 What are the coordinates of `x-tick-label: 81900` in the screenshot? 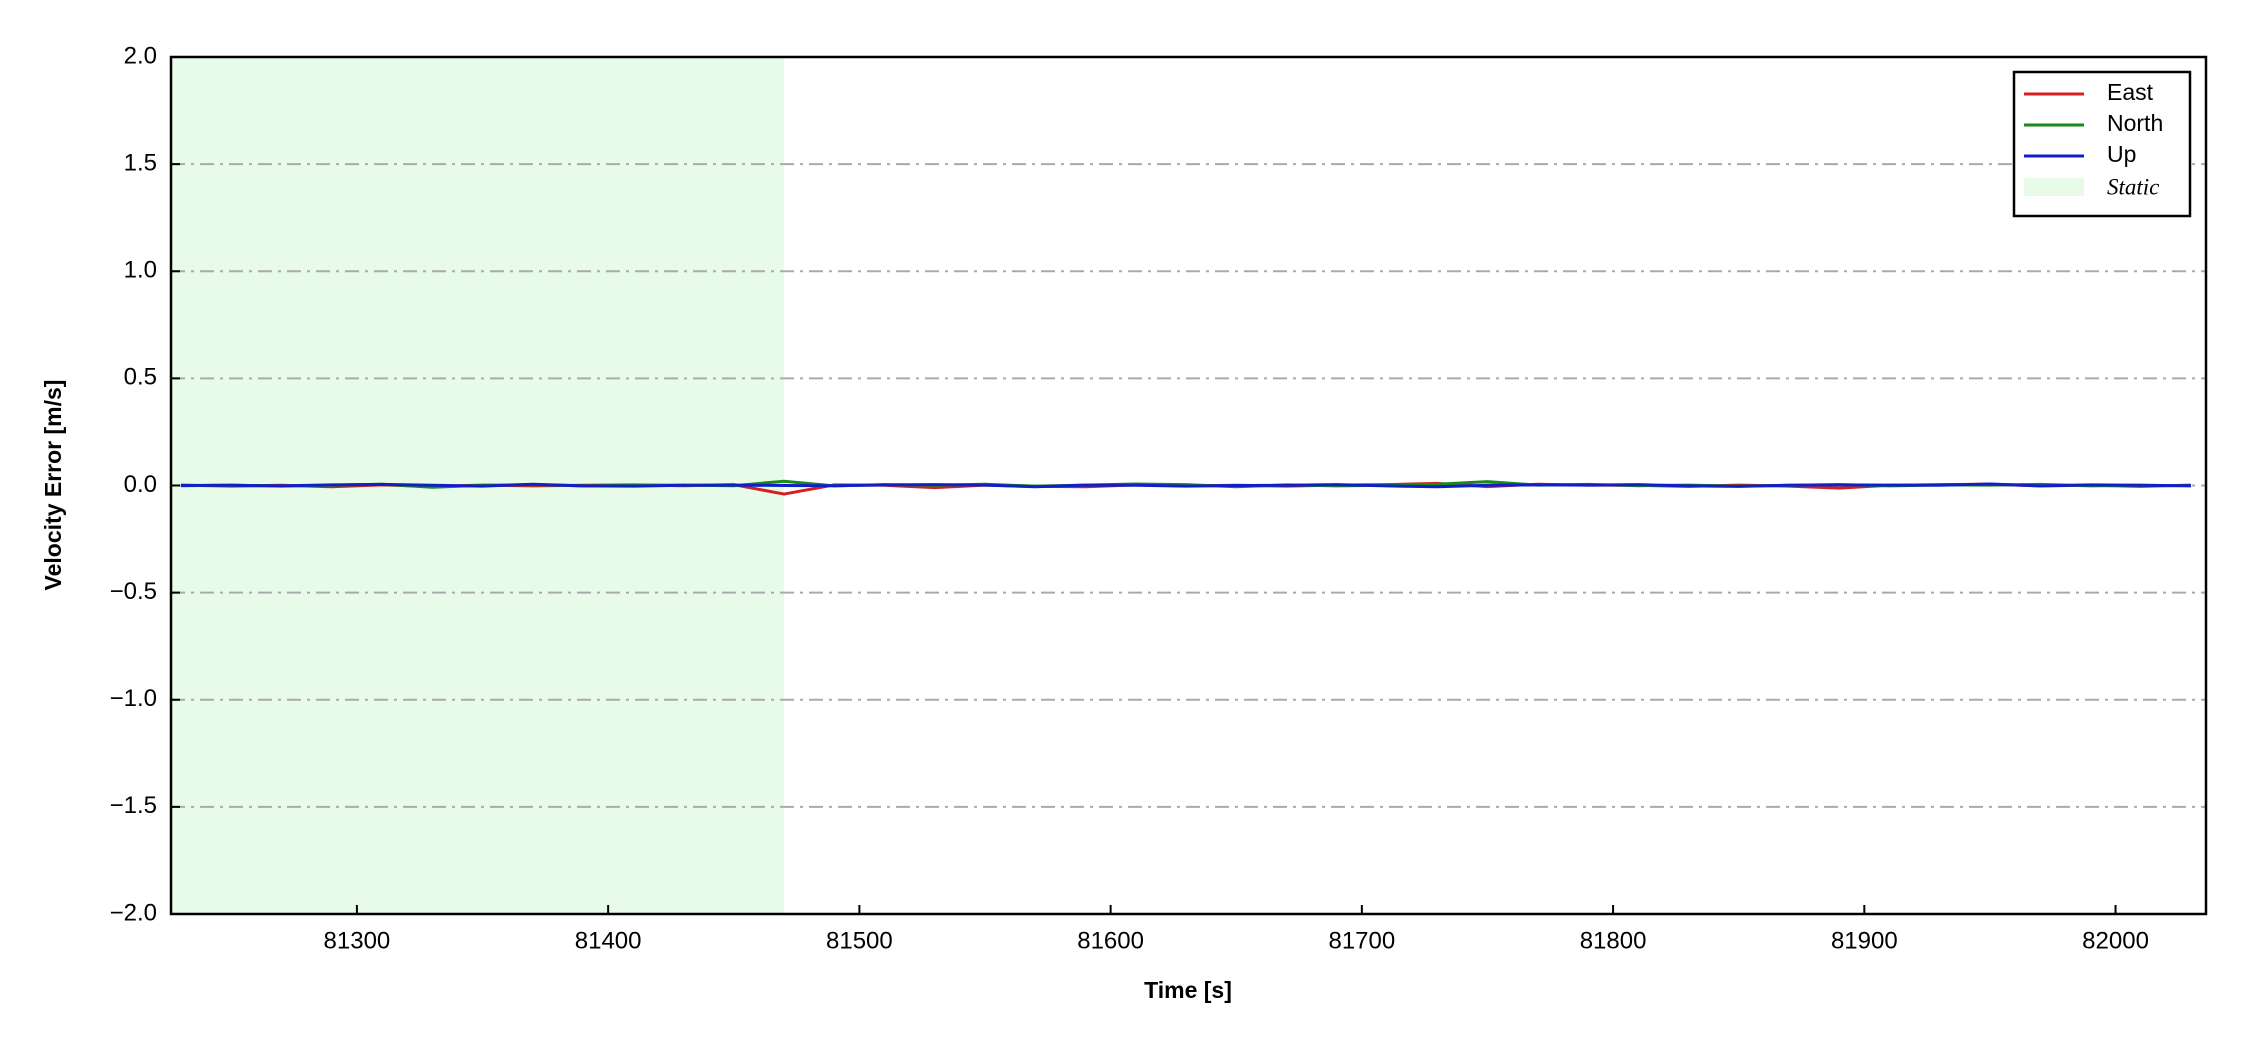 It's located at (1864, 940).